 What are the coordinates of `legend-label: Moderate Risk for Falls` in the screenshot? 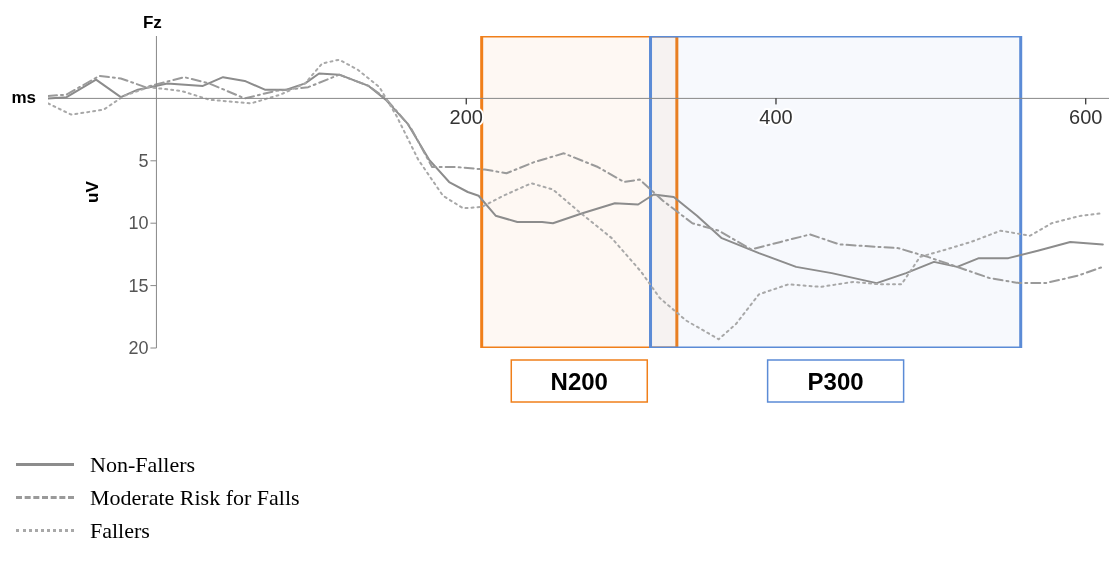 It's located at (195, 497).